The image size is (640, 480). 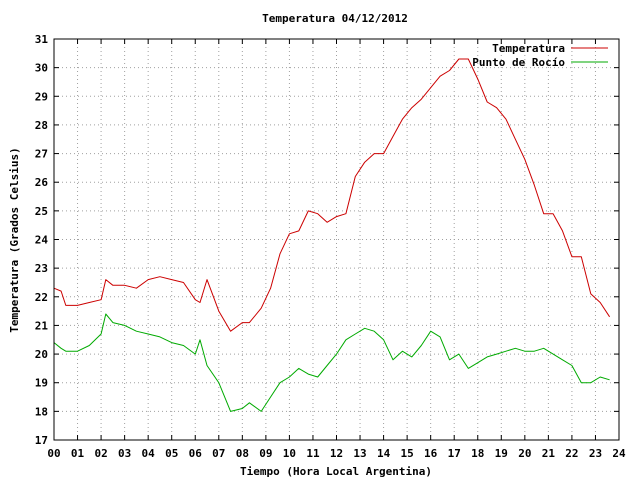 I want to click on x-tick-label: 02, so click(x=100, y=453).